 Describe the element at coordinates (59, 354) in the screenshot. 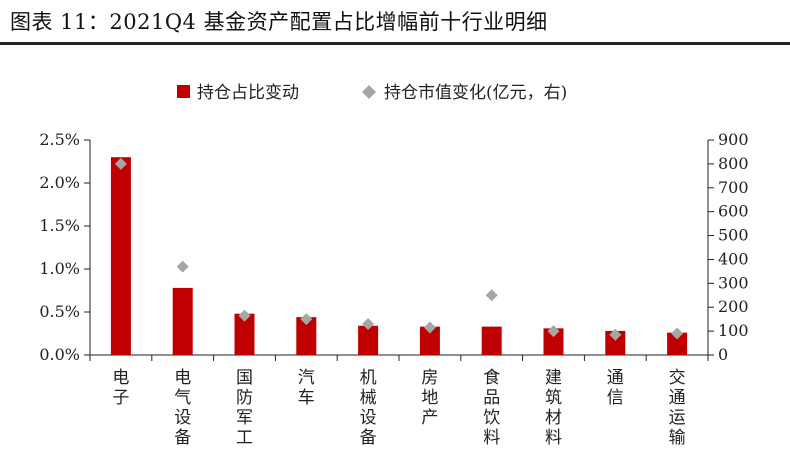

I see `left-axis-tick-label: 0.0%` at that location.